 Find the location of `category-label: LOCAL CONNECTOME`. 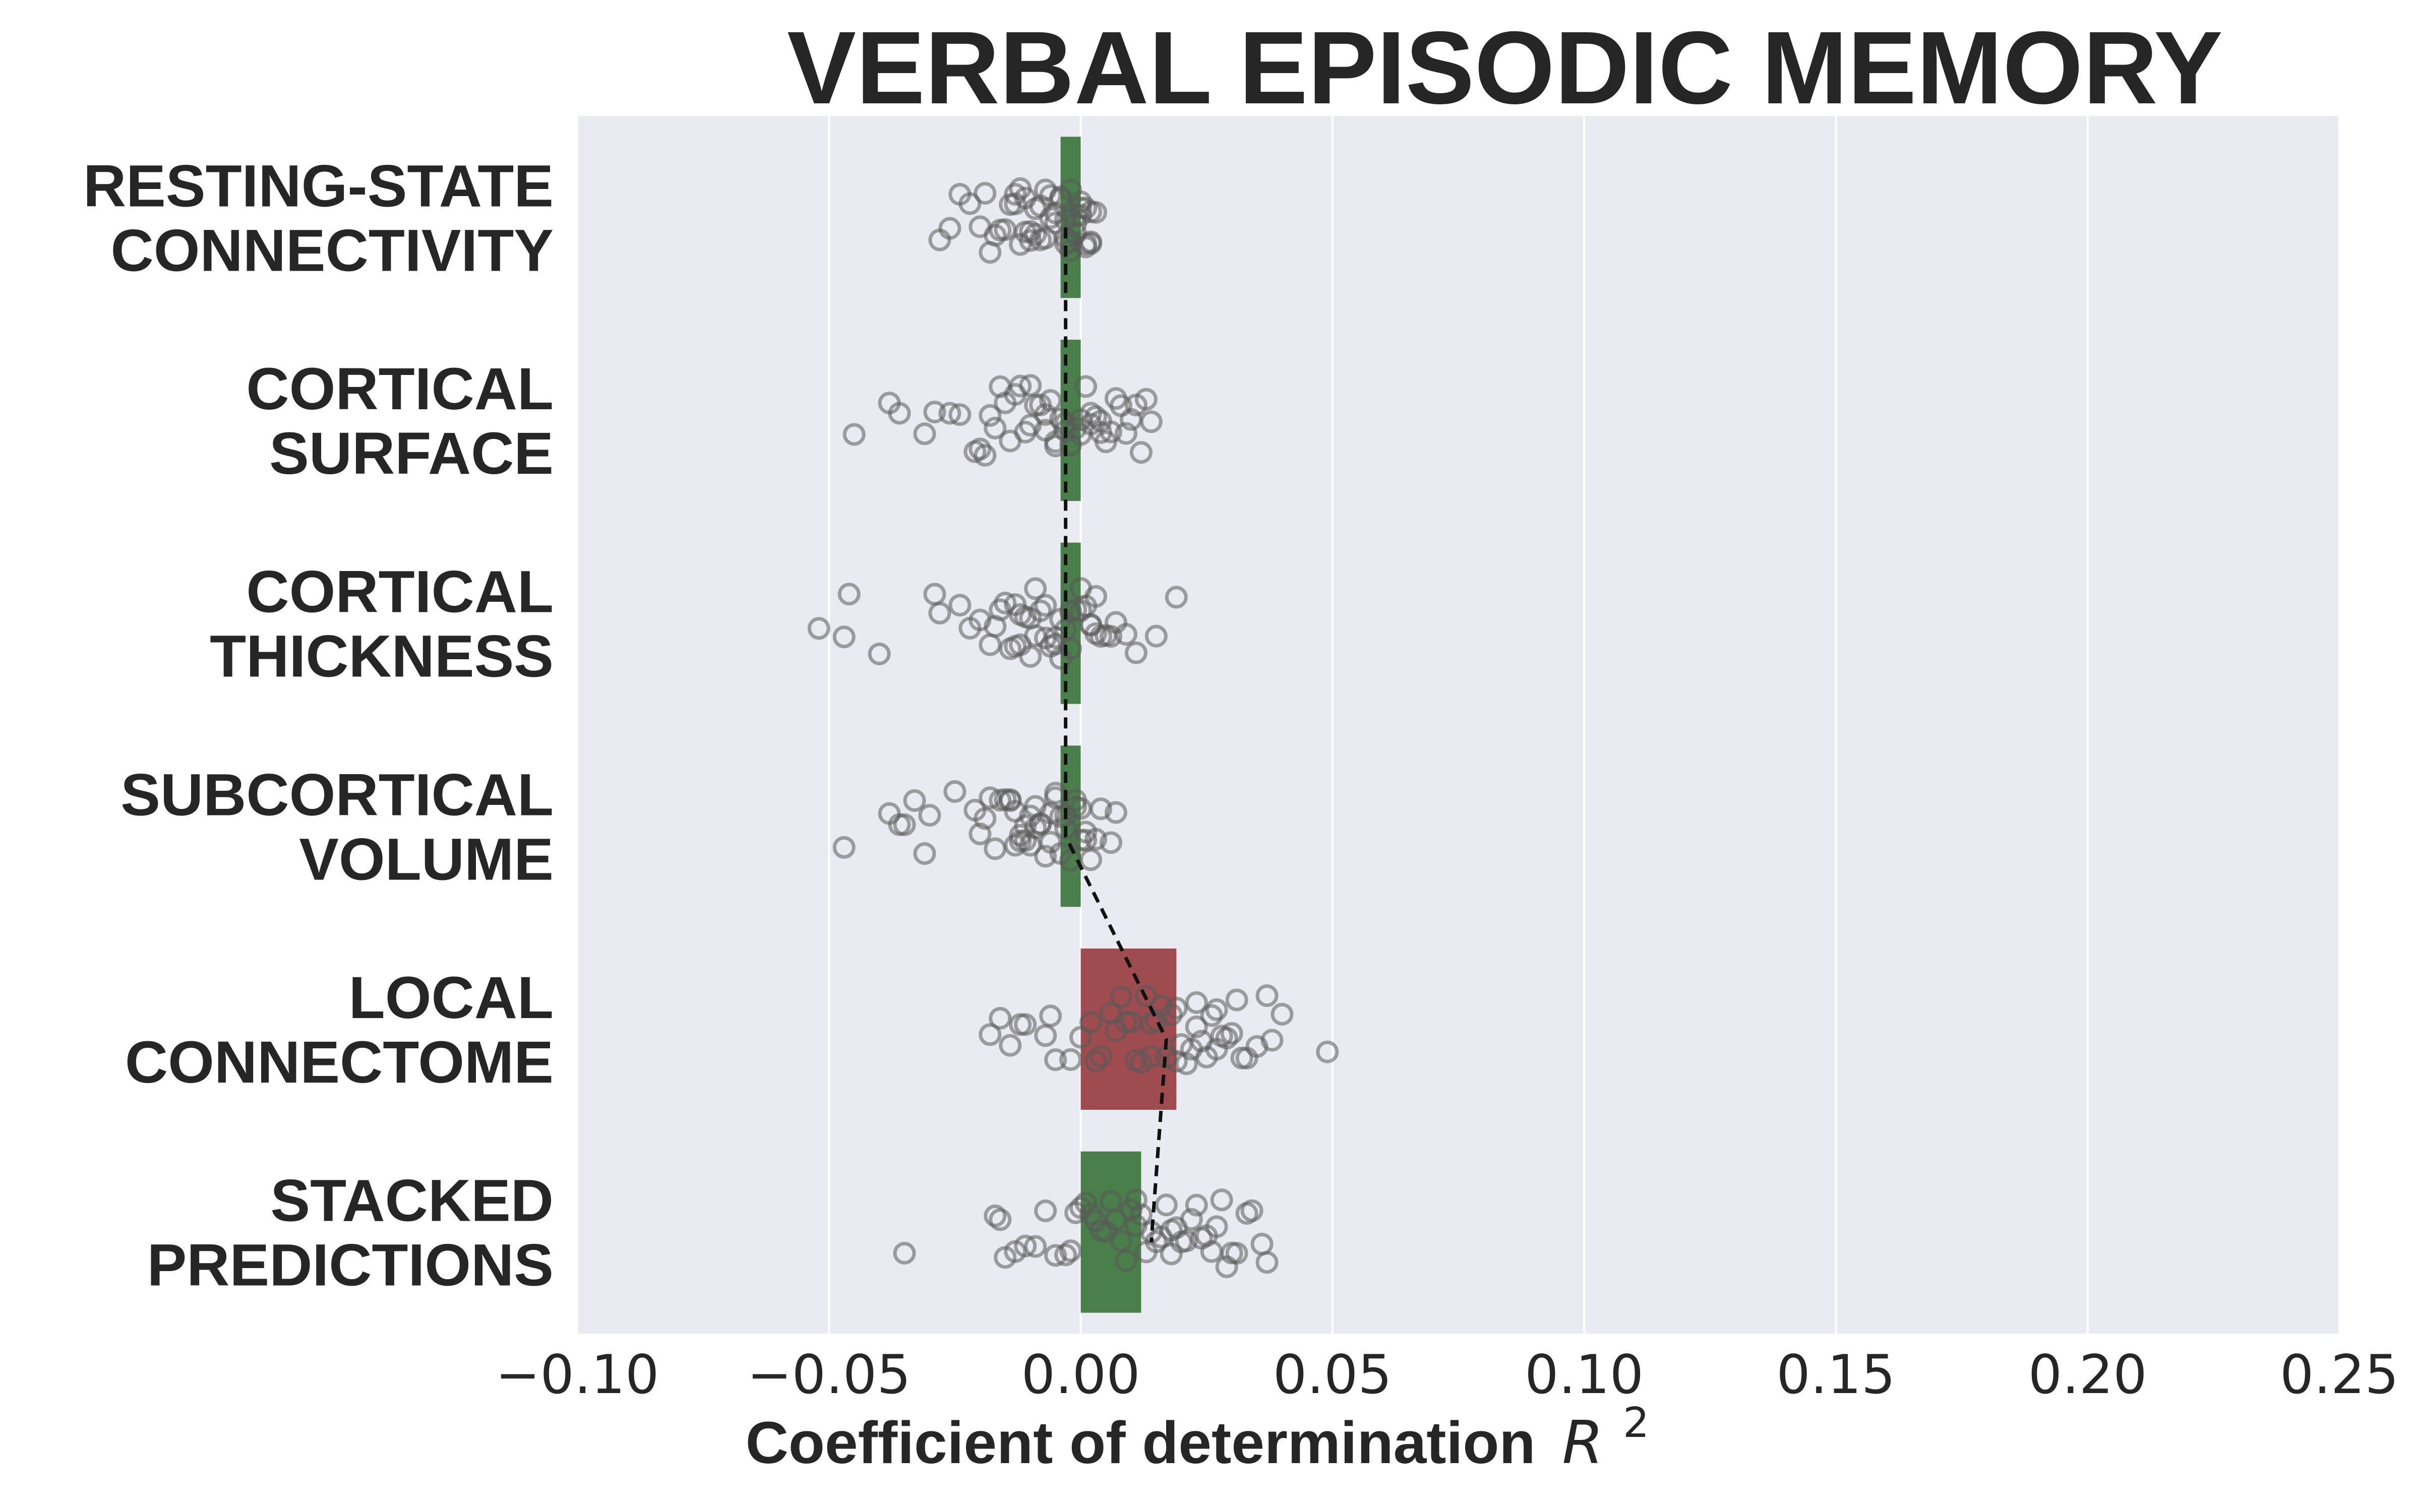

category-label: LOCAL CONNECTOME is located at coordinates (339, 1030).